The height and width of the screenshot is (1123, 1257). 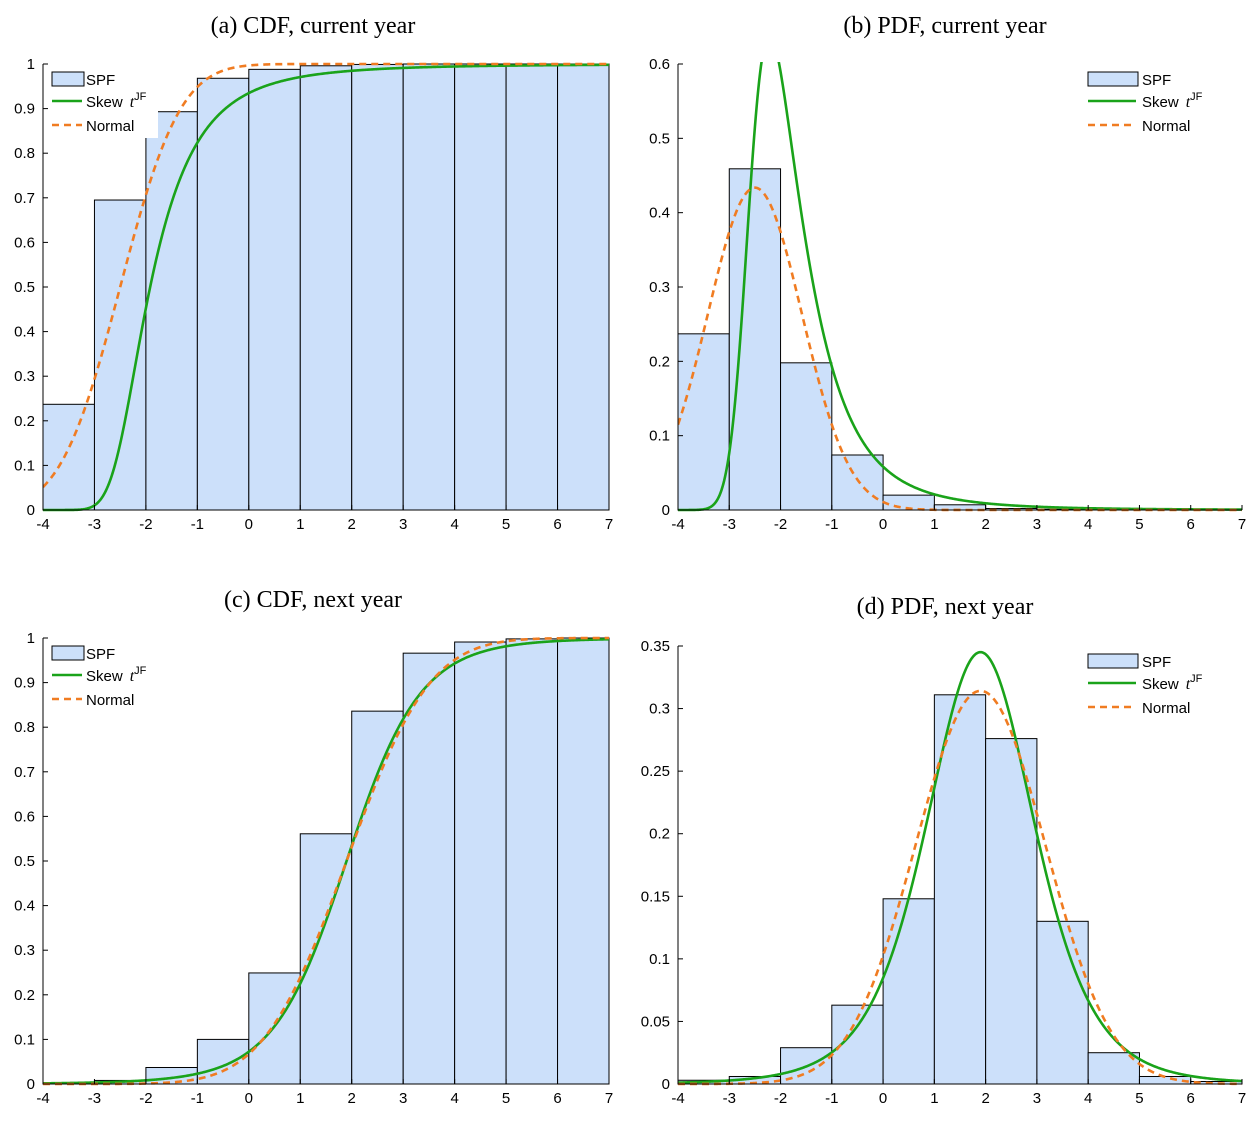 I want to click on chart-title: (d) PDF, next year, so click(x=945, y=607).